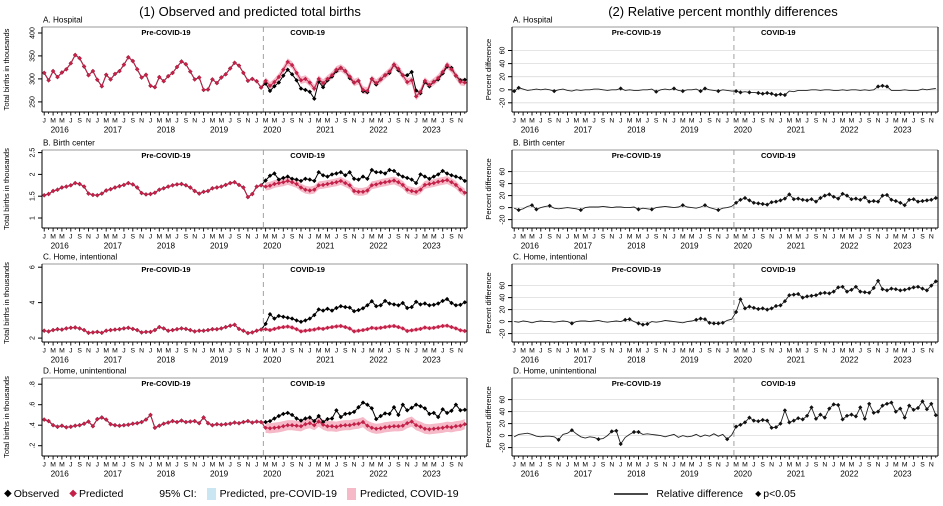 This screenshot has height=506, width=943. What do you see at coordinates (503, 310) in the screenshot?
I see `y-tick-label: 20` at bounding box center [503, 310].